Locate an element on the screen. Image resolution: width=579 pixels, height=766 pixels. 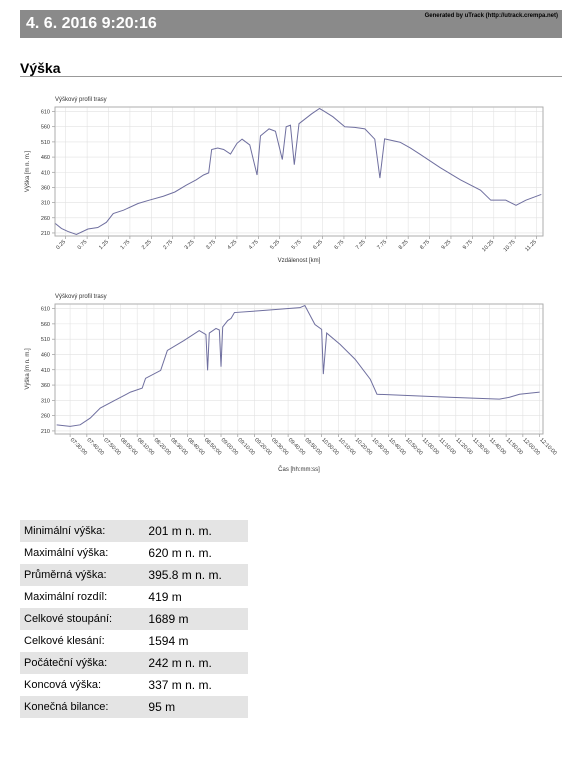
stat-value: 620 m n. m. is located at coordinates (180, 553).